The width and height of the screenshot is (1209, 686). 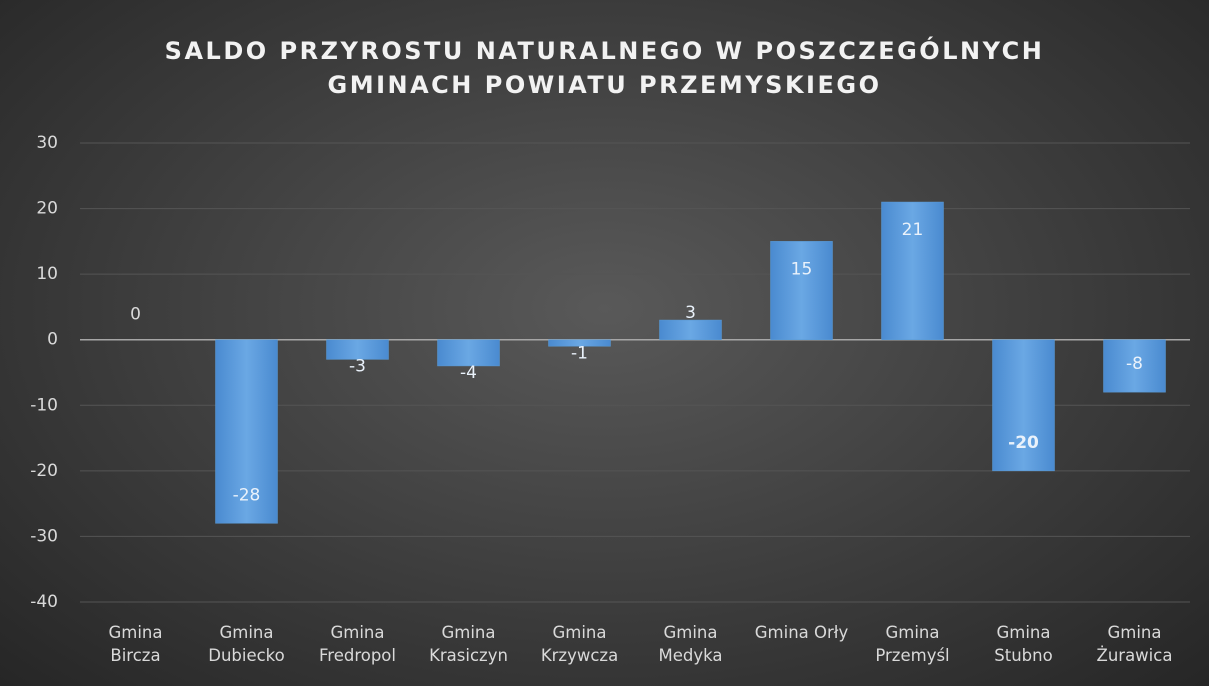 What do you see at coordinates (579, 353) in the screenshot?
I see `data-label: -1` at bounding box center [579, 353].